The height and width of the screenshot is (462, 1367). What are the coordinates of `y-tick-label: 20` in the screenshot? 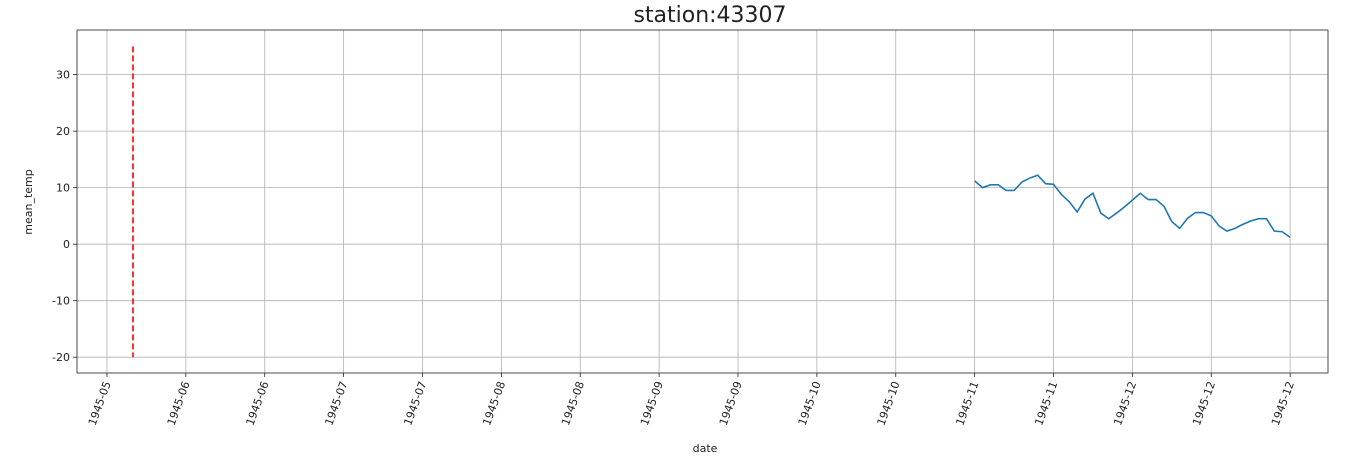 It's located at (63, 131).